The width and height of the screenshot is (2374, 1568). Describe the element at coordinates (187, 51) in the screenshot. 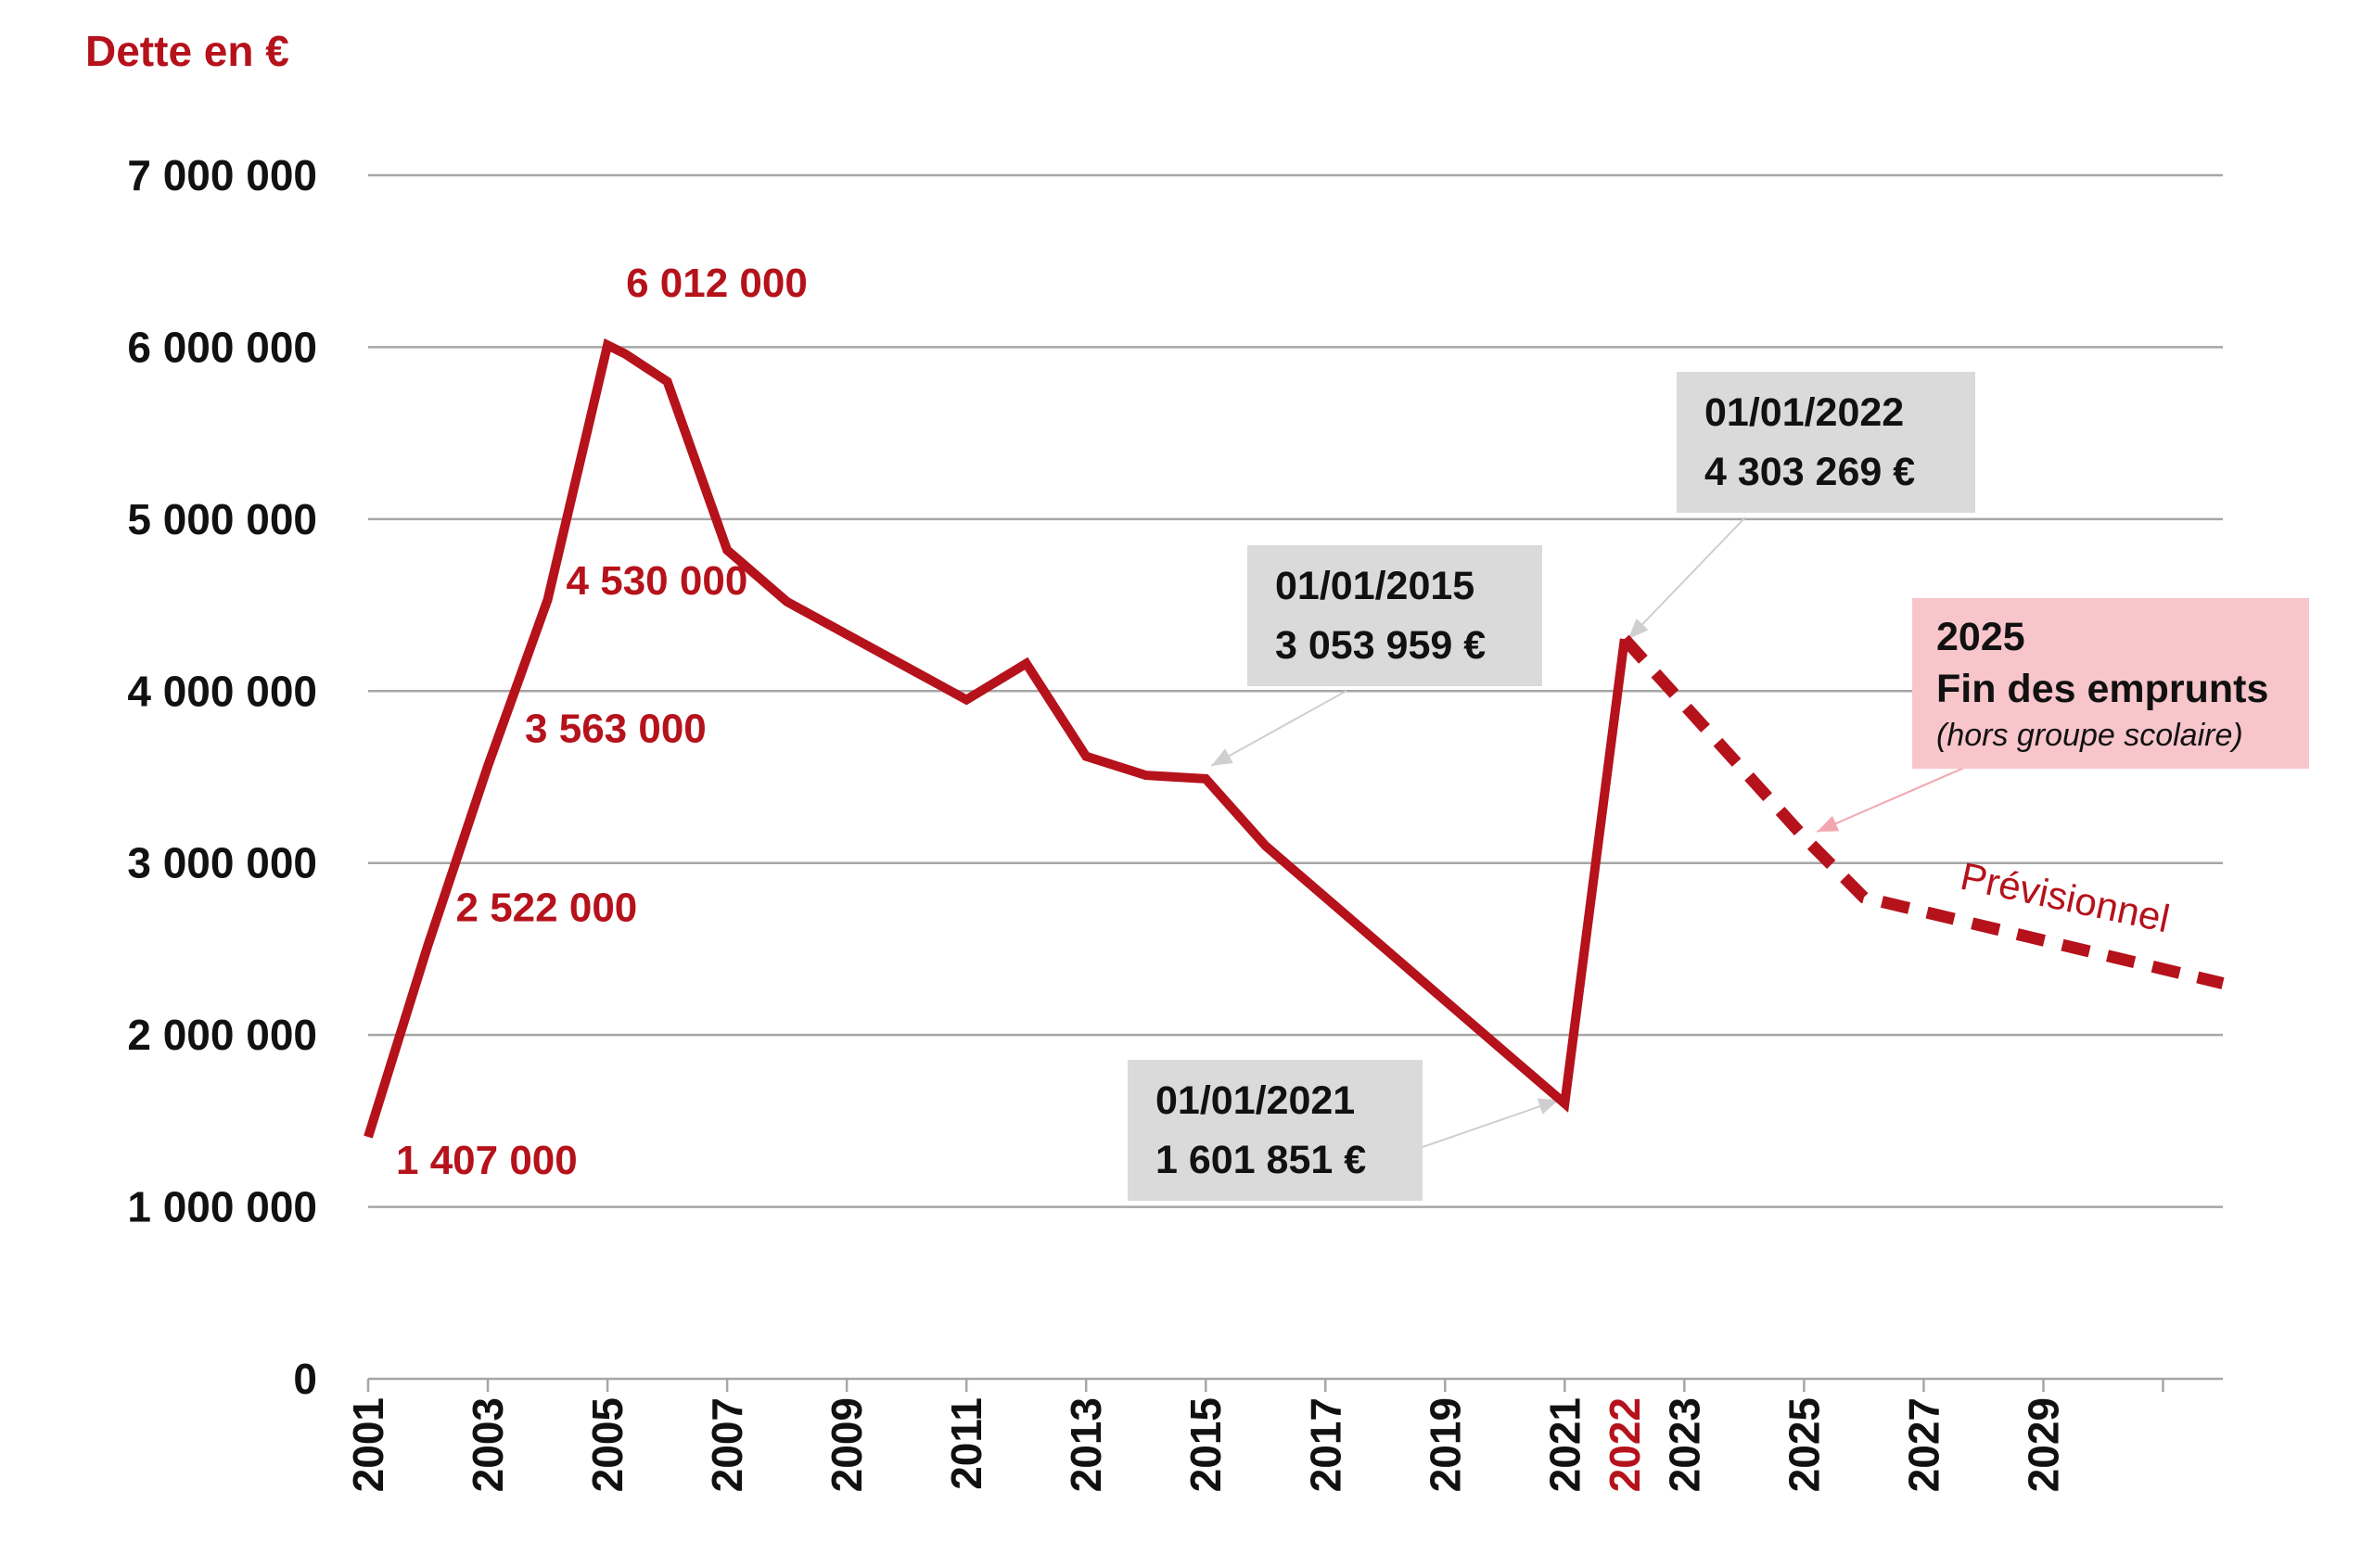

I see `chart-title: Dette en €` at that location.